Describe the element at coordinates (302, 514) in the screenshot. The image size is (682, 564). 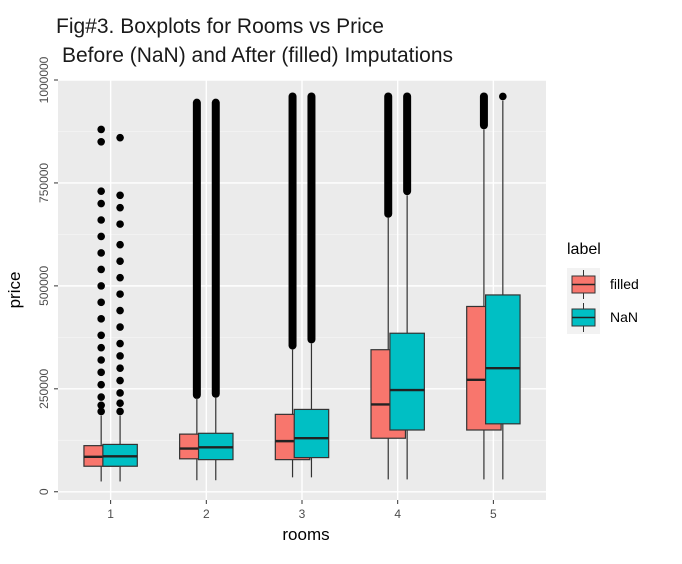
I see `x-tick-label: 3` at that location.